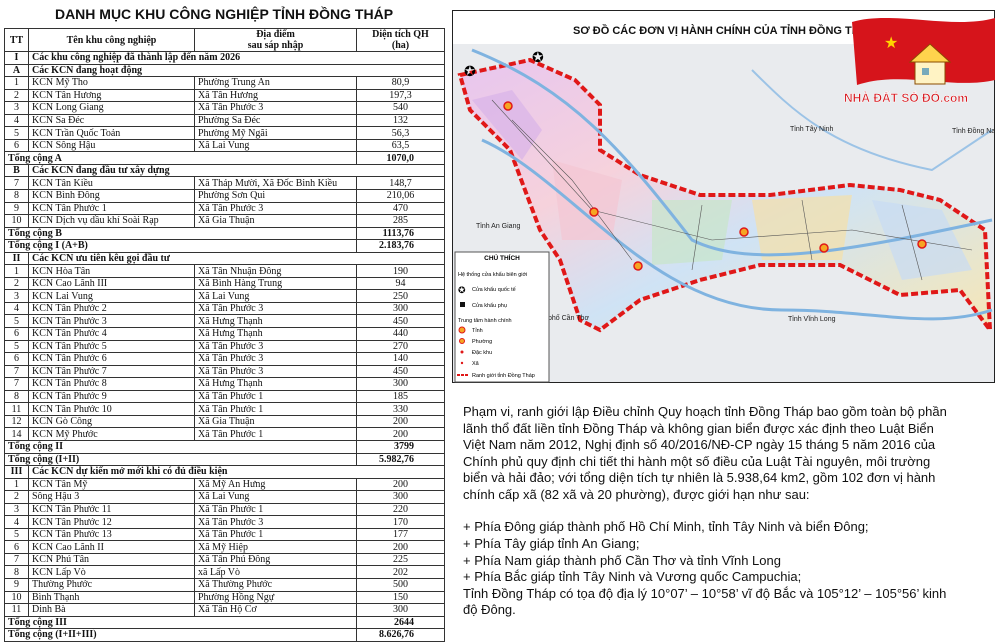 The height and width of the screenshot is (644, 1000). I want to click on park-name: KCN Tân Phước 10, so click(111, 409).